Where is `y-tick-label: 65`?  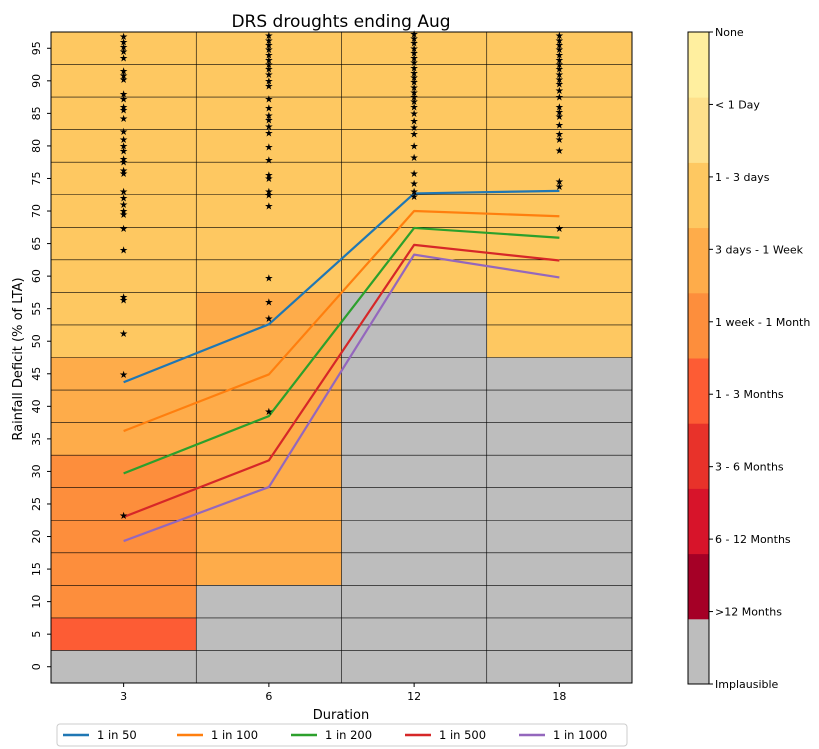 y-tick-label: 65 is located at coordinates (36, 244).